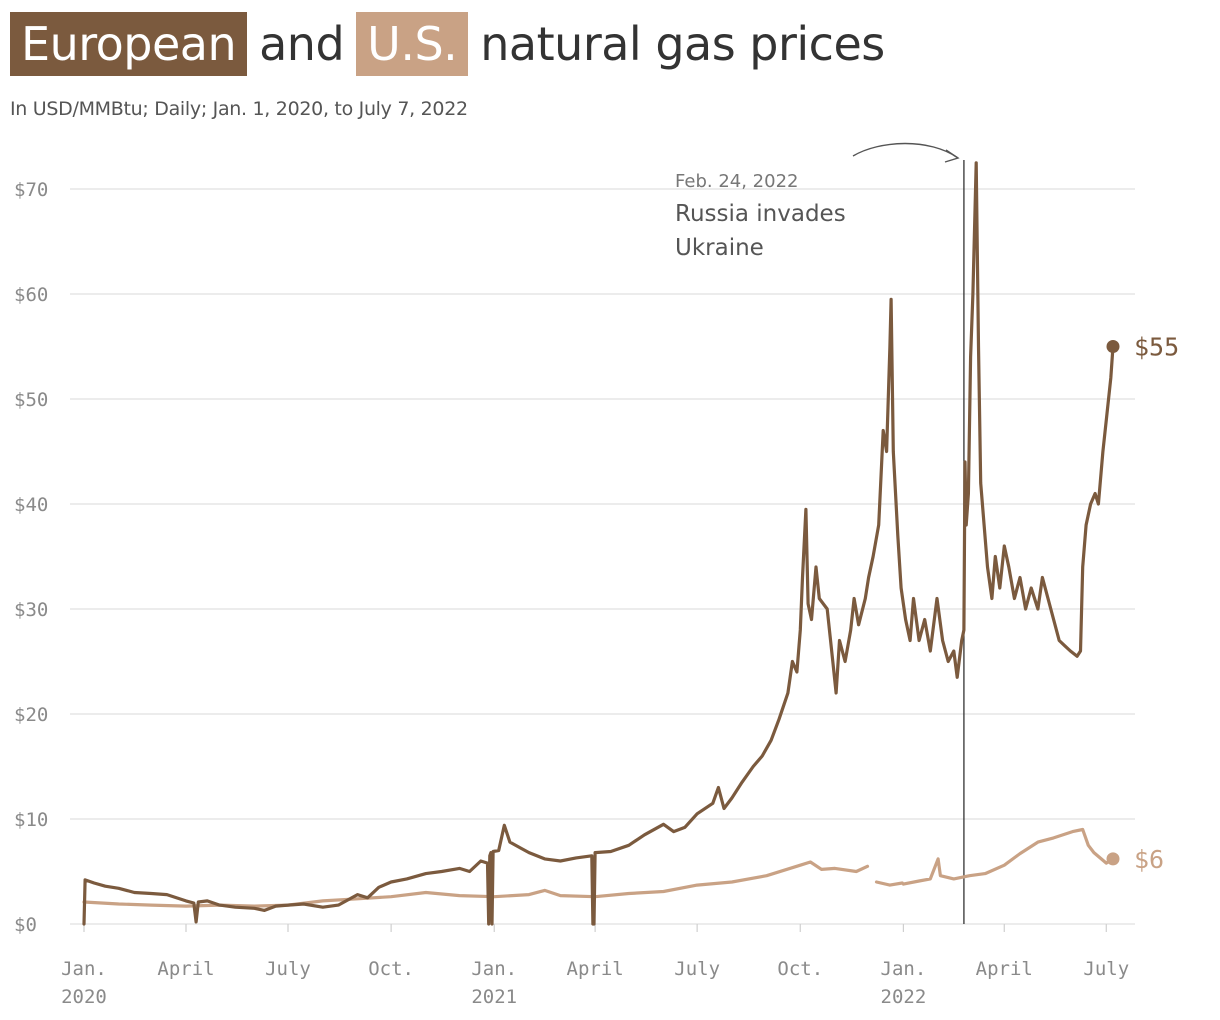 This screenshot has height=1020, width=1220. I want to click on y-tick-label: $20, so click(31, 715).